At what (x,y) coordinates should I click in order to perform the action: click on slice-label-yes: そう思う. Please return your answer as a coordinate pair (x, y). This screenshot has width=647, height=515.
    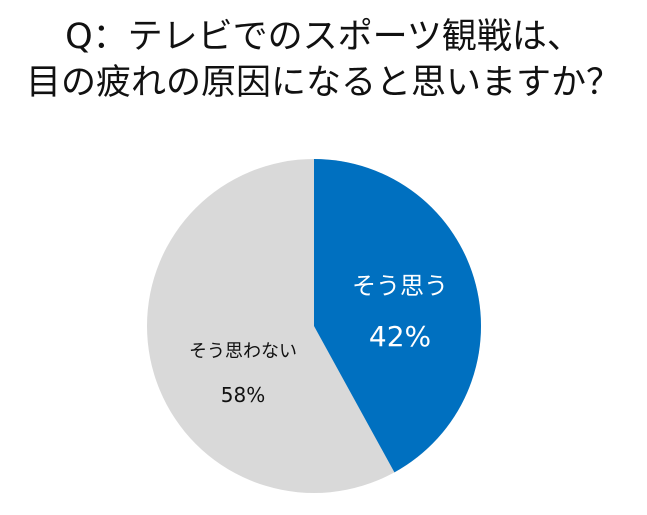
    Looking at the image, I should click on (400, 286).